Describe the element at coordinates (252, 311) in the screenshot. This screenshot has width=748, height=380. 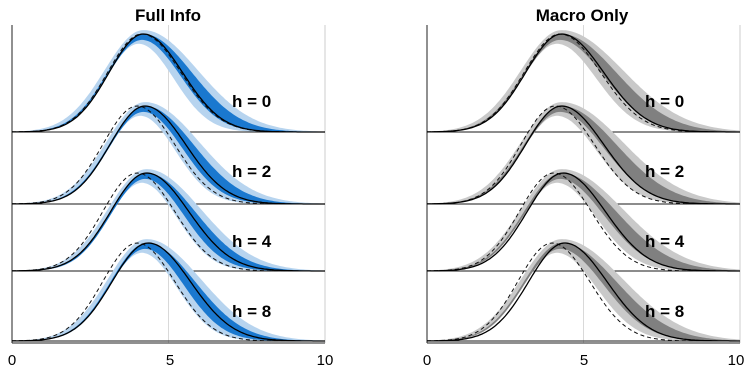
I see `row-label-left-h8: h = 8` at that location.